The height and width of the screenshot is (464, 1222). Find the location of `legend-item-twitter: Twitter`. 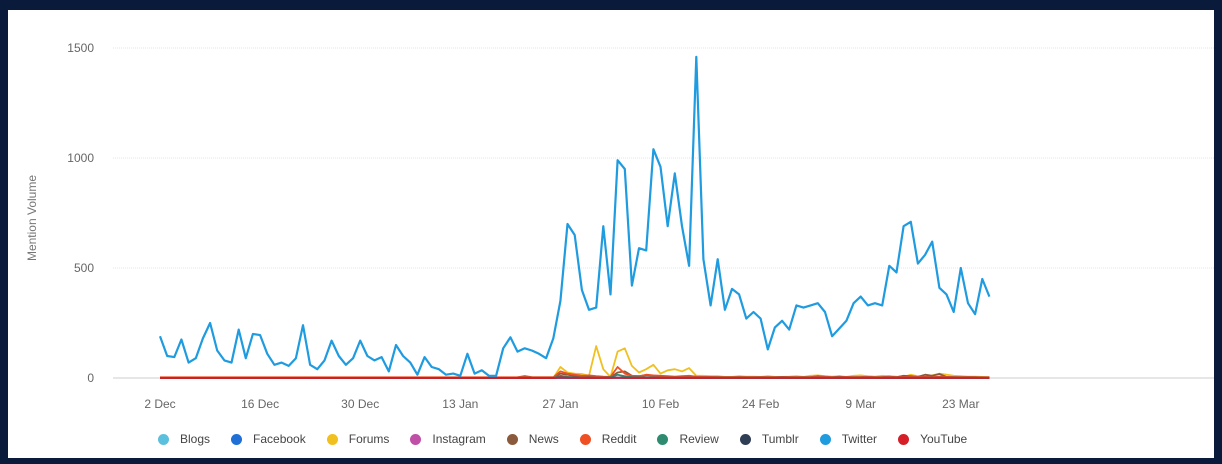

legend-item-twitter: Twitter is located at coordinates (848, 439).